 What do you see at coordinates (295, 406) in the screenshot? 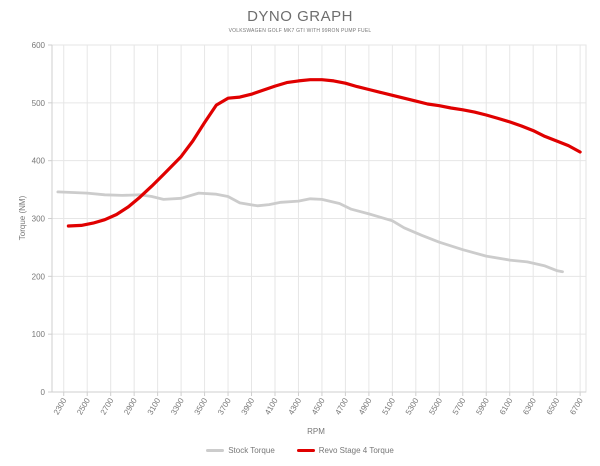
I see `x-tick-label: 4300` at bounding box center [295, 406].